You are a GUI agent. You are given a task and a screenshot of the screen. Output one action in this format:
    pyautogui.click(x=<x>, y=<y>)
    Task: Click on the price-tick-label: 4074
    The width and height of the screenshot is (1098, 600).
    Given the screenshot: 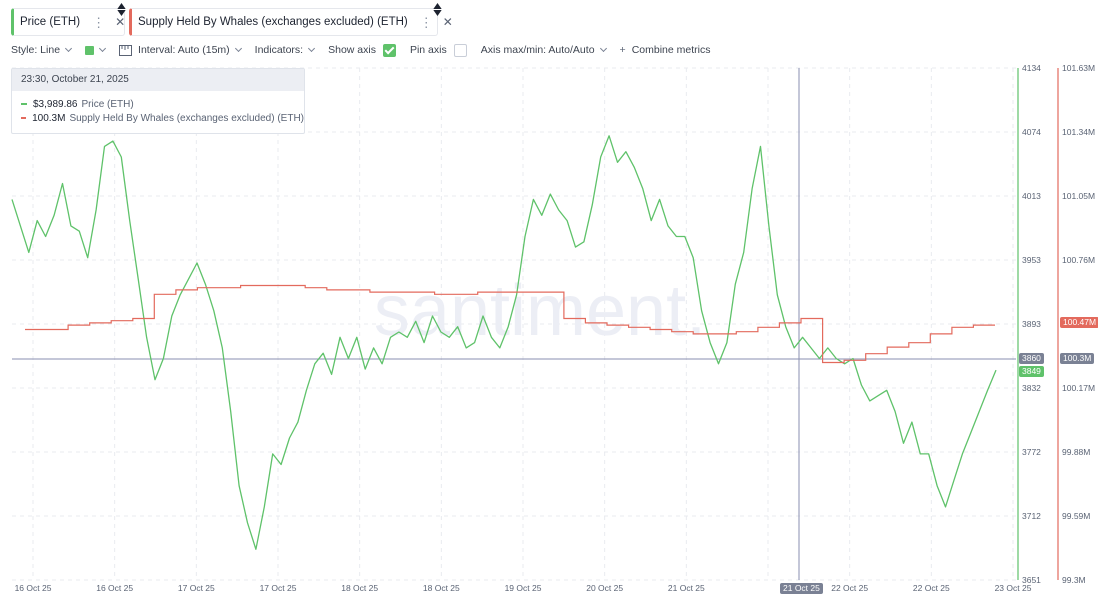 What is the action you would take?
    pyautogui.click(x=1031, y=132)
    